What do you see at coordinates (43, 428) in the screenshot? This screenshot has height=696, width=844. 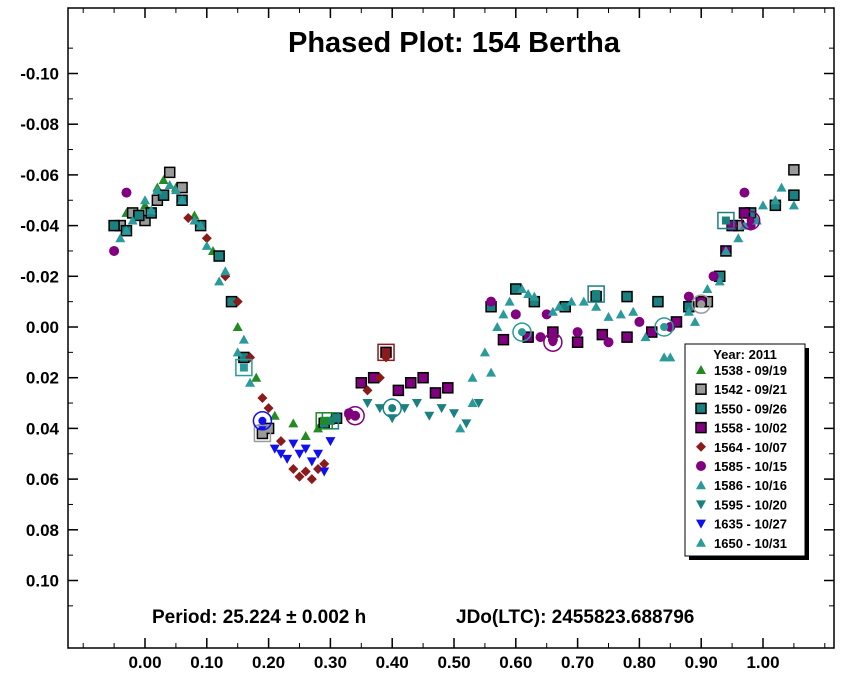 I see `y-tick-label: 0.04` at bounding box center [43, 428].